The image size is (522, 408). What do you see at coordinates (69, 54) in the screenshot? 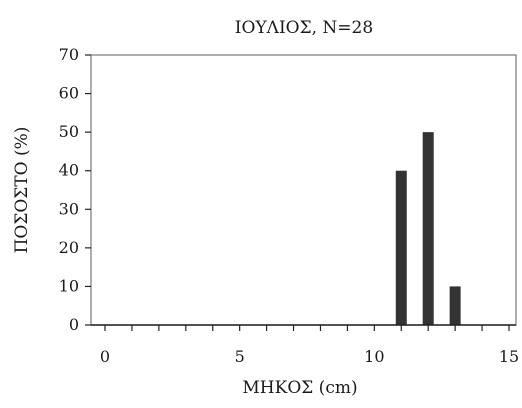
I see `y-tick-label: 70` at bounding box center [69, 54].